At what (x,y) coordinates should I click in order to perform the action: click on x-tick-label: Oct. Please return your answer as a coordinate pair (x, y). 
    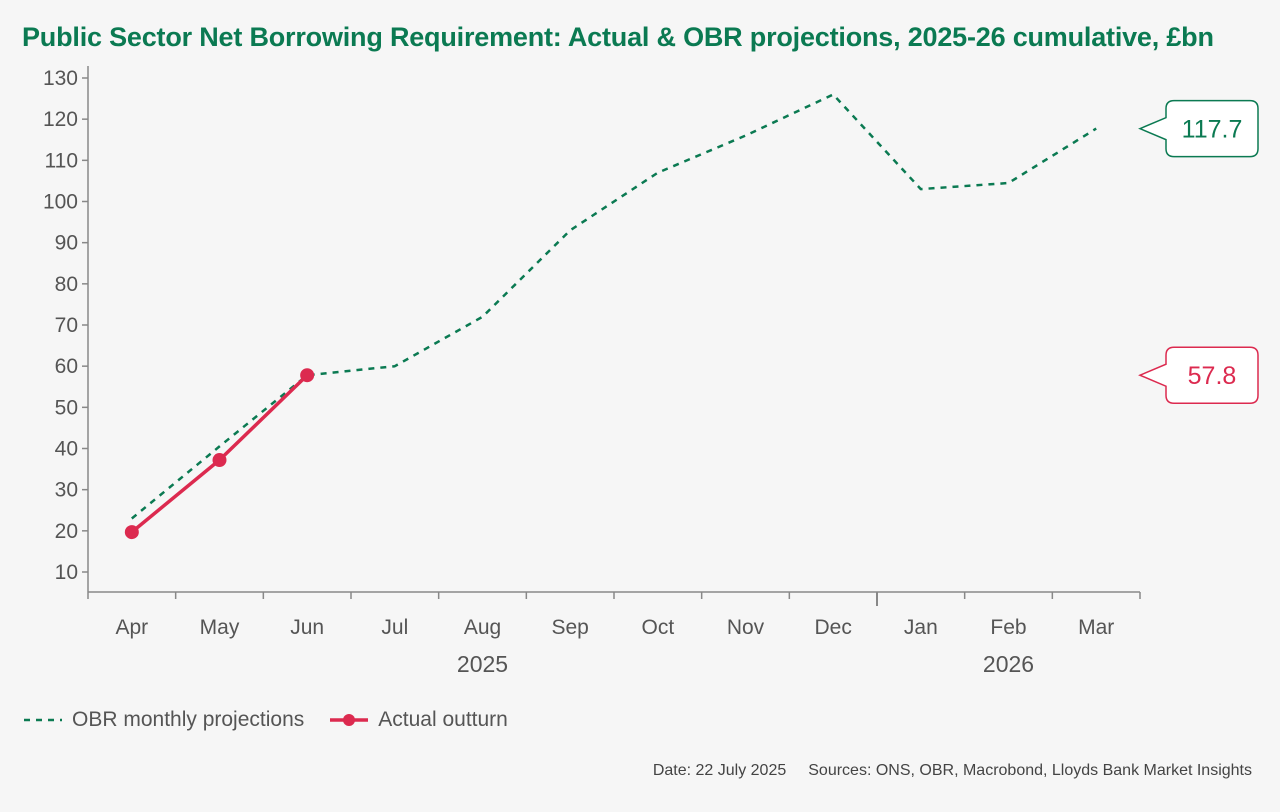
    Looking at the image, I should click on (657, 627).